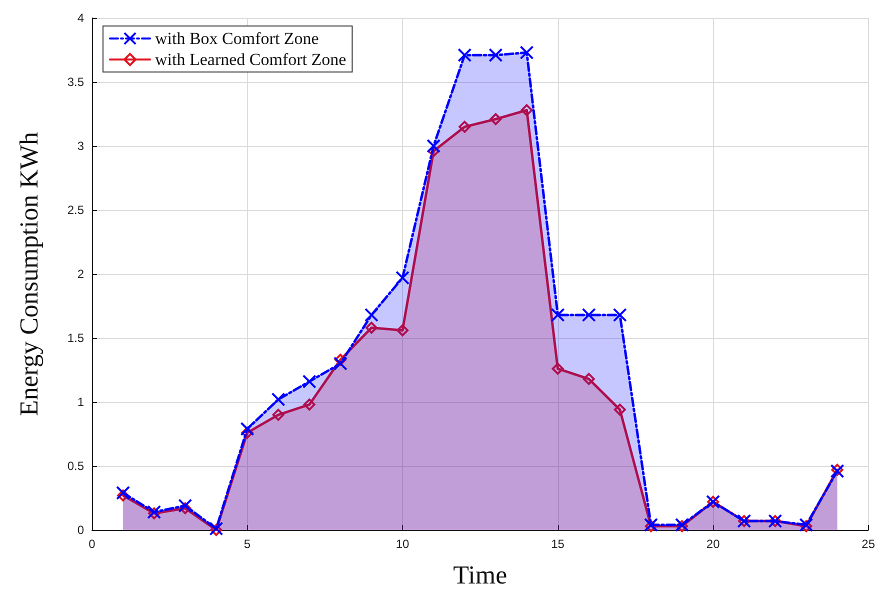 The image size is (886, 601). Describe the element at coordinates (80, 530) in the screenshot. I see `y-tick-label: 0` at that location.